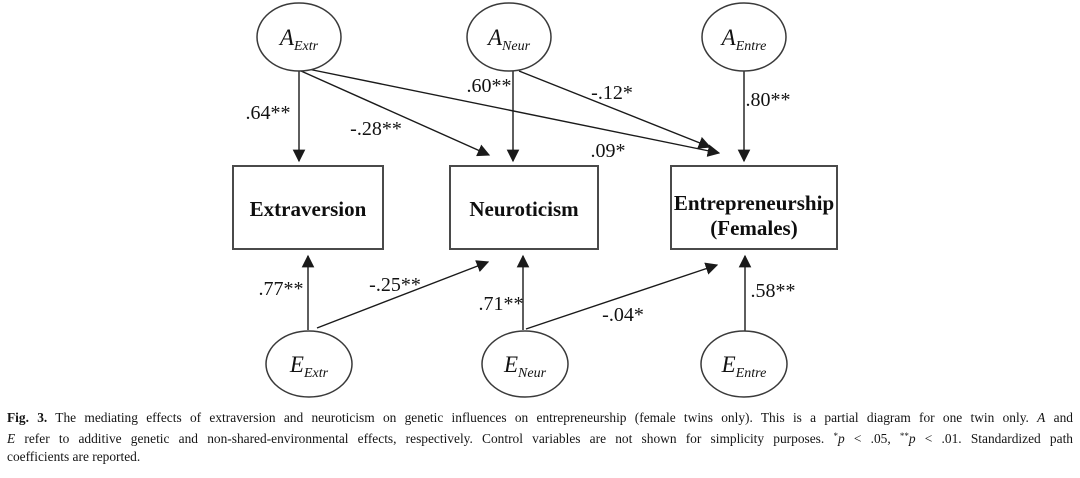  I want to click on caption-line-3: coefficients are reported., so click(540, 457).